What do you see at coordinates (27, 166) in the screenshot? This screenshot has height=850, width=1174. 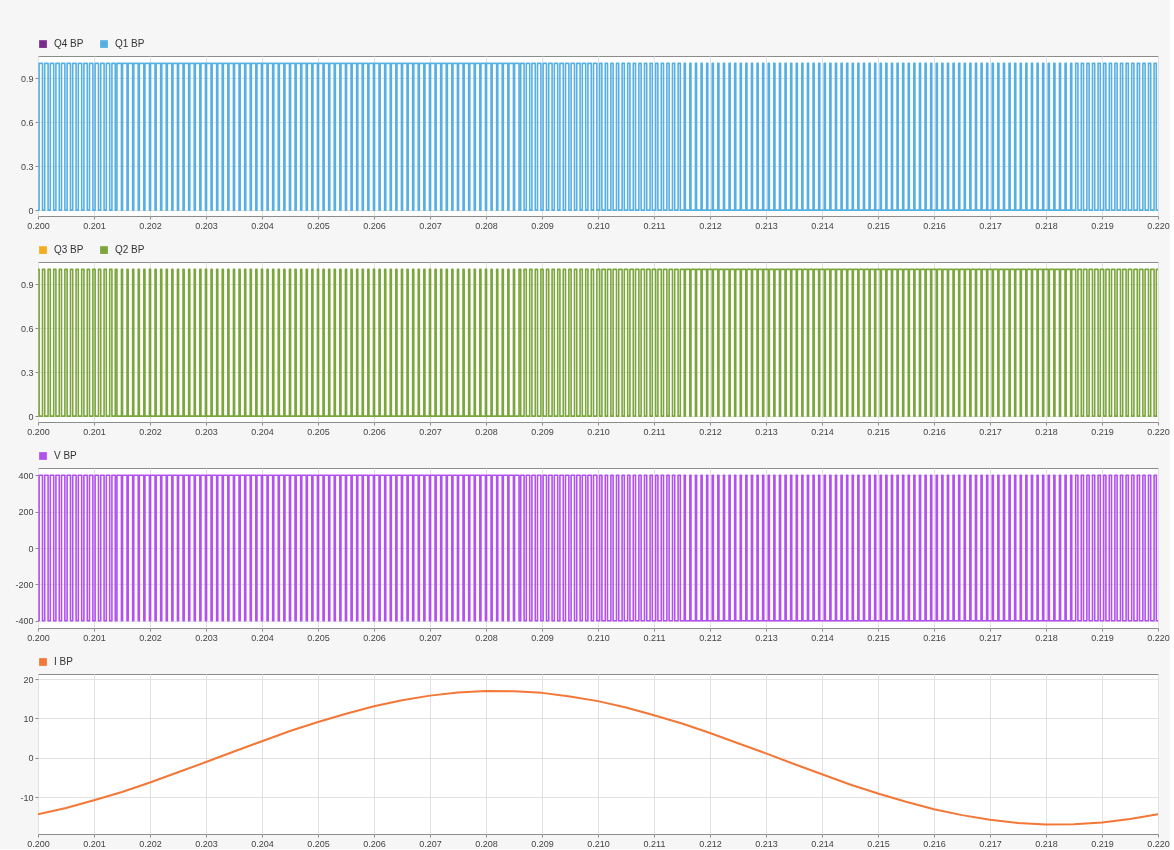 I see `y-tick-label: 0.3` at bounding box center [27, 166].